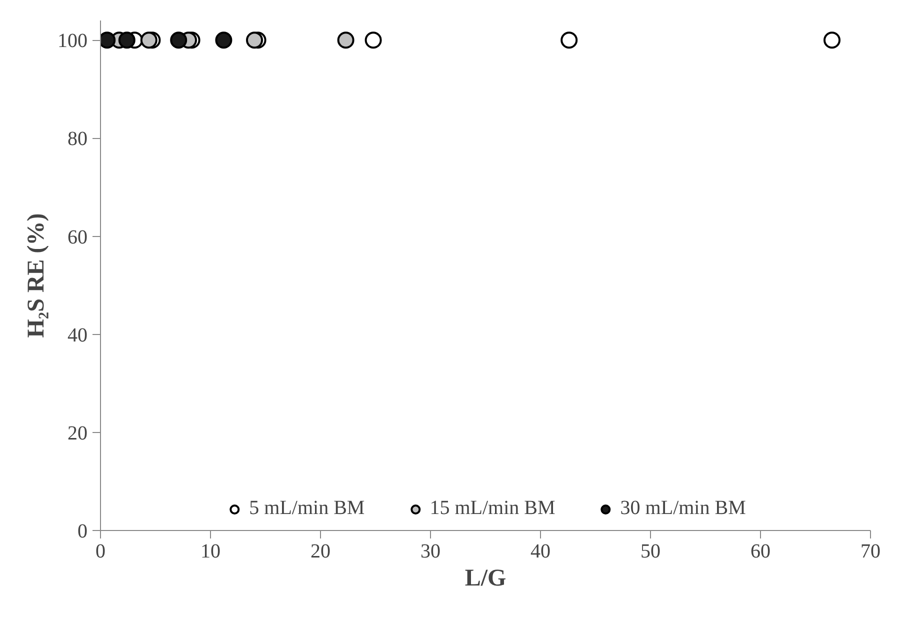  Describe the element at coordinates (78, 139) in the screenshot. I see `y-tick-label: 80` at that location.